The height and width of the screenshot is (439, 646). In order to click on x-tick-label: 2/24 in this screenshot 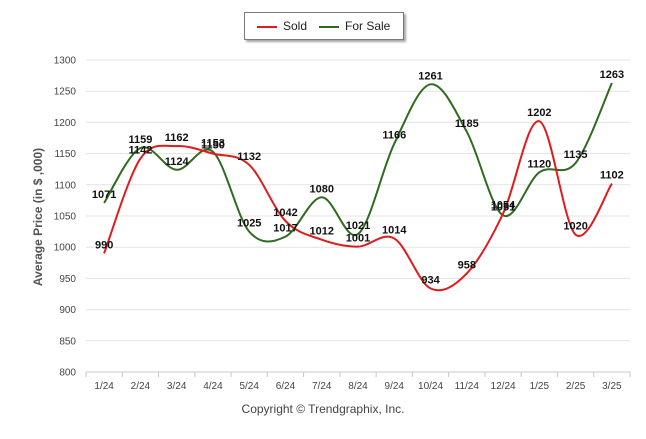, I will do `click(141, 386)`.